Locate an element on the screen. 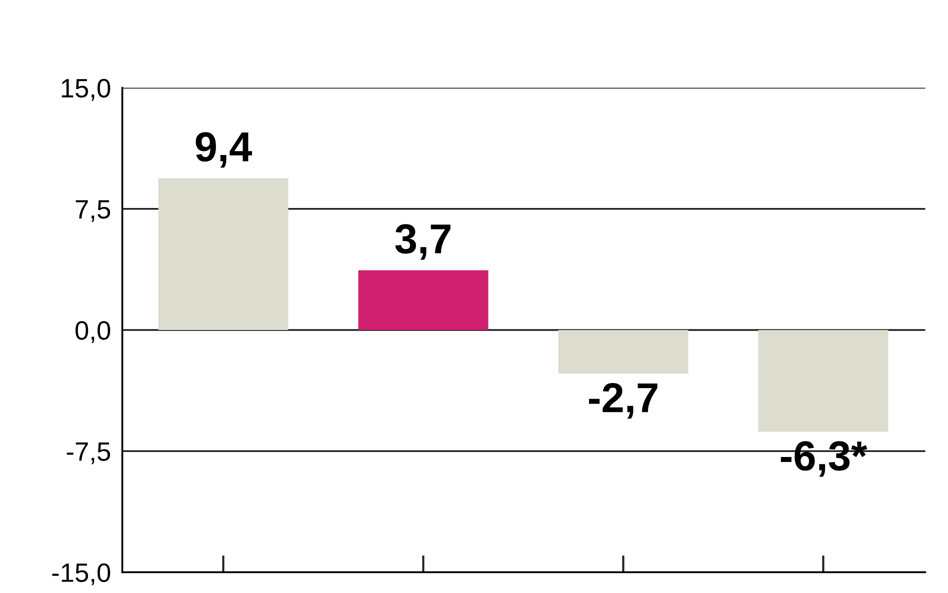  data-label: 3,7 is located at coordinates (422, 242).